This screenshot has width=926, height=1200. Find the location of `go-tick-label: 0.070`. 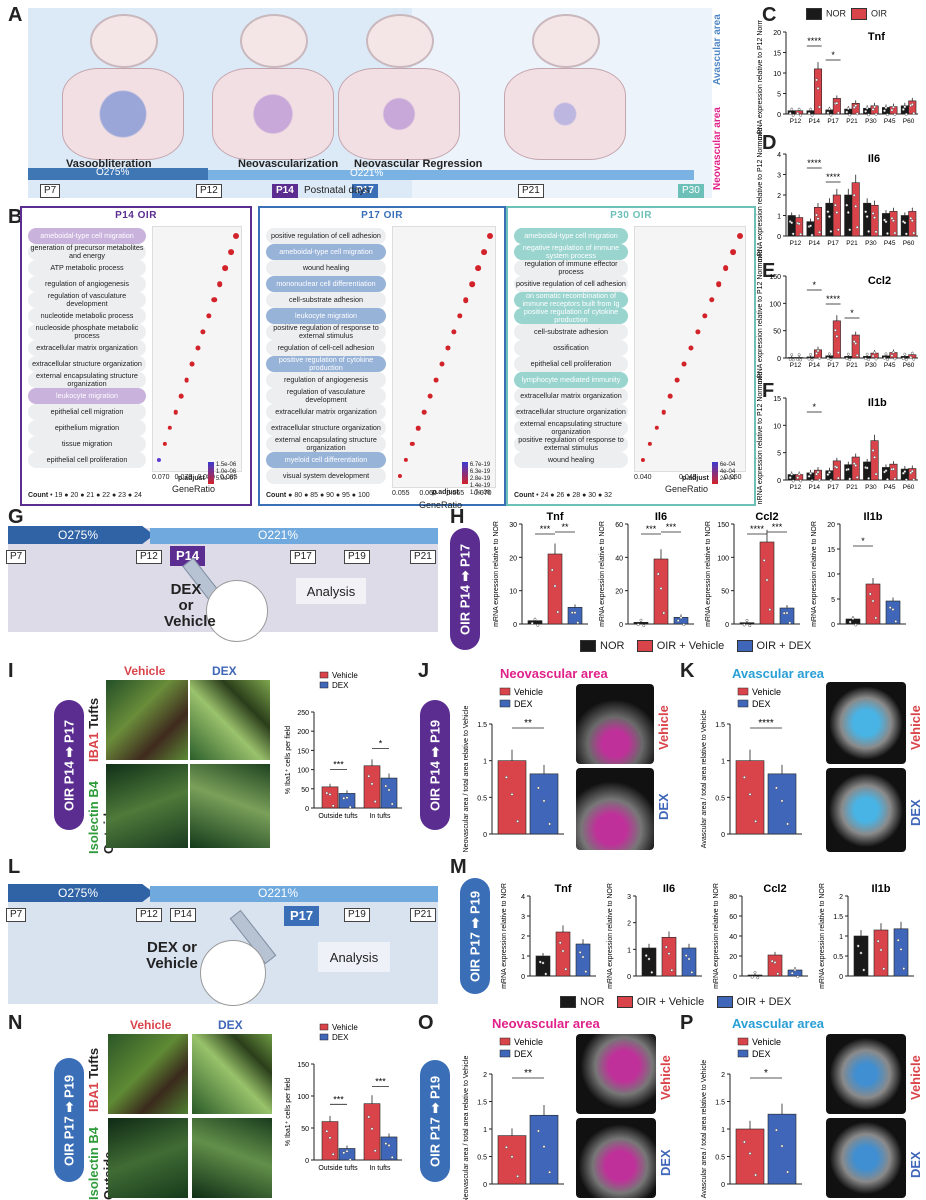

go-tick-label: 0.070 is located at coordinates (483, 493).